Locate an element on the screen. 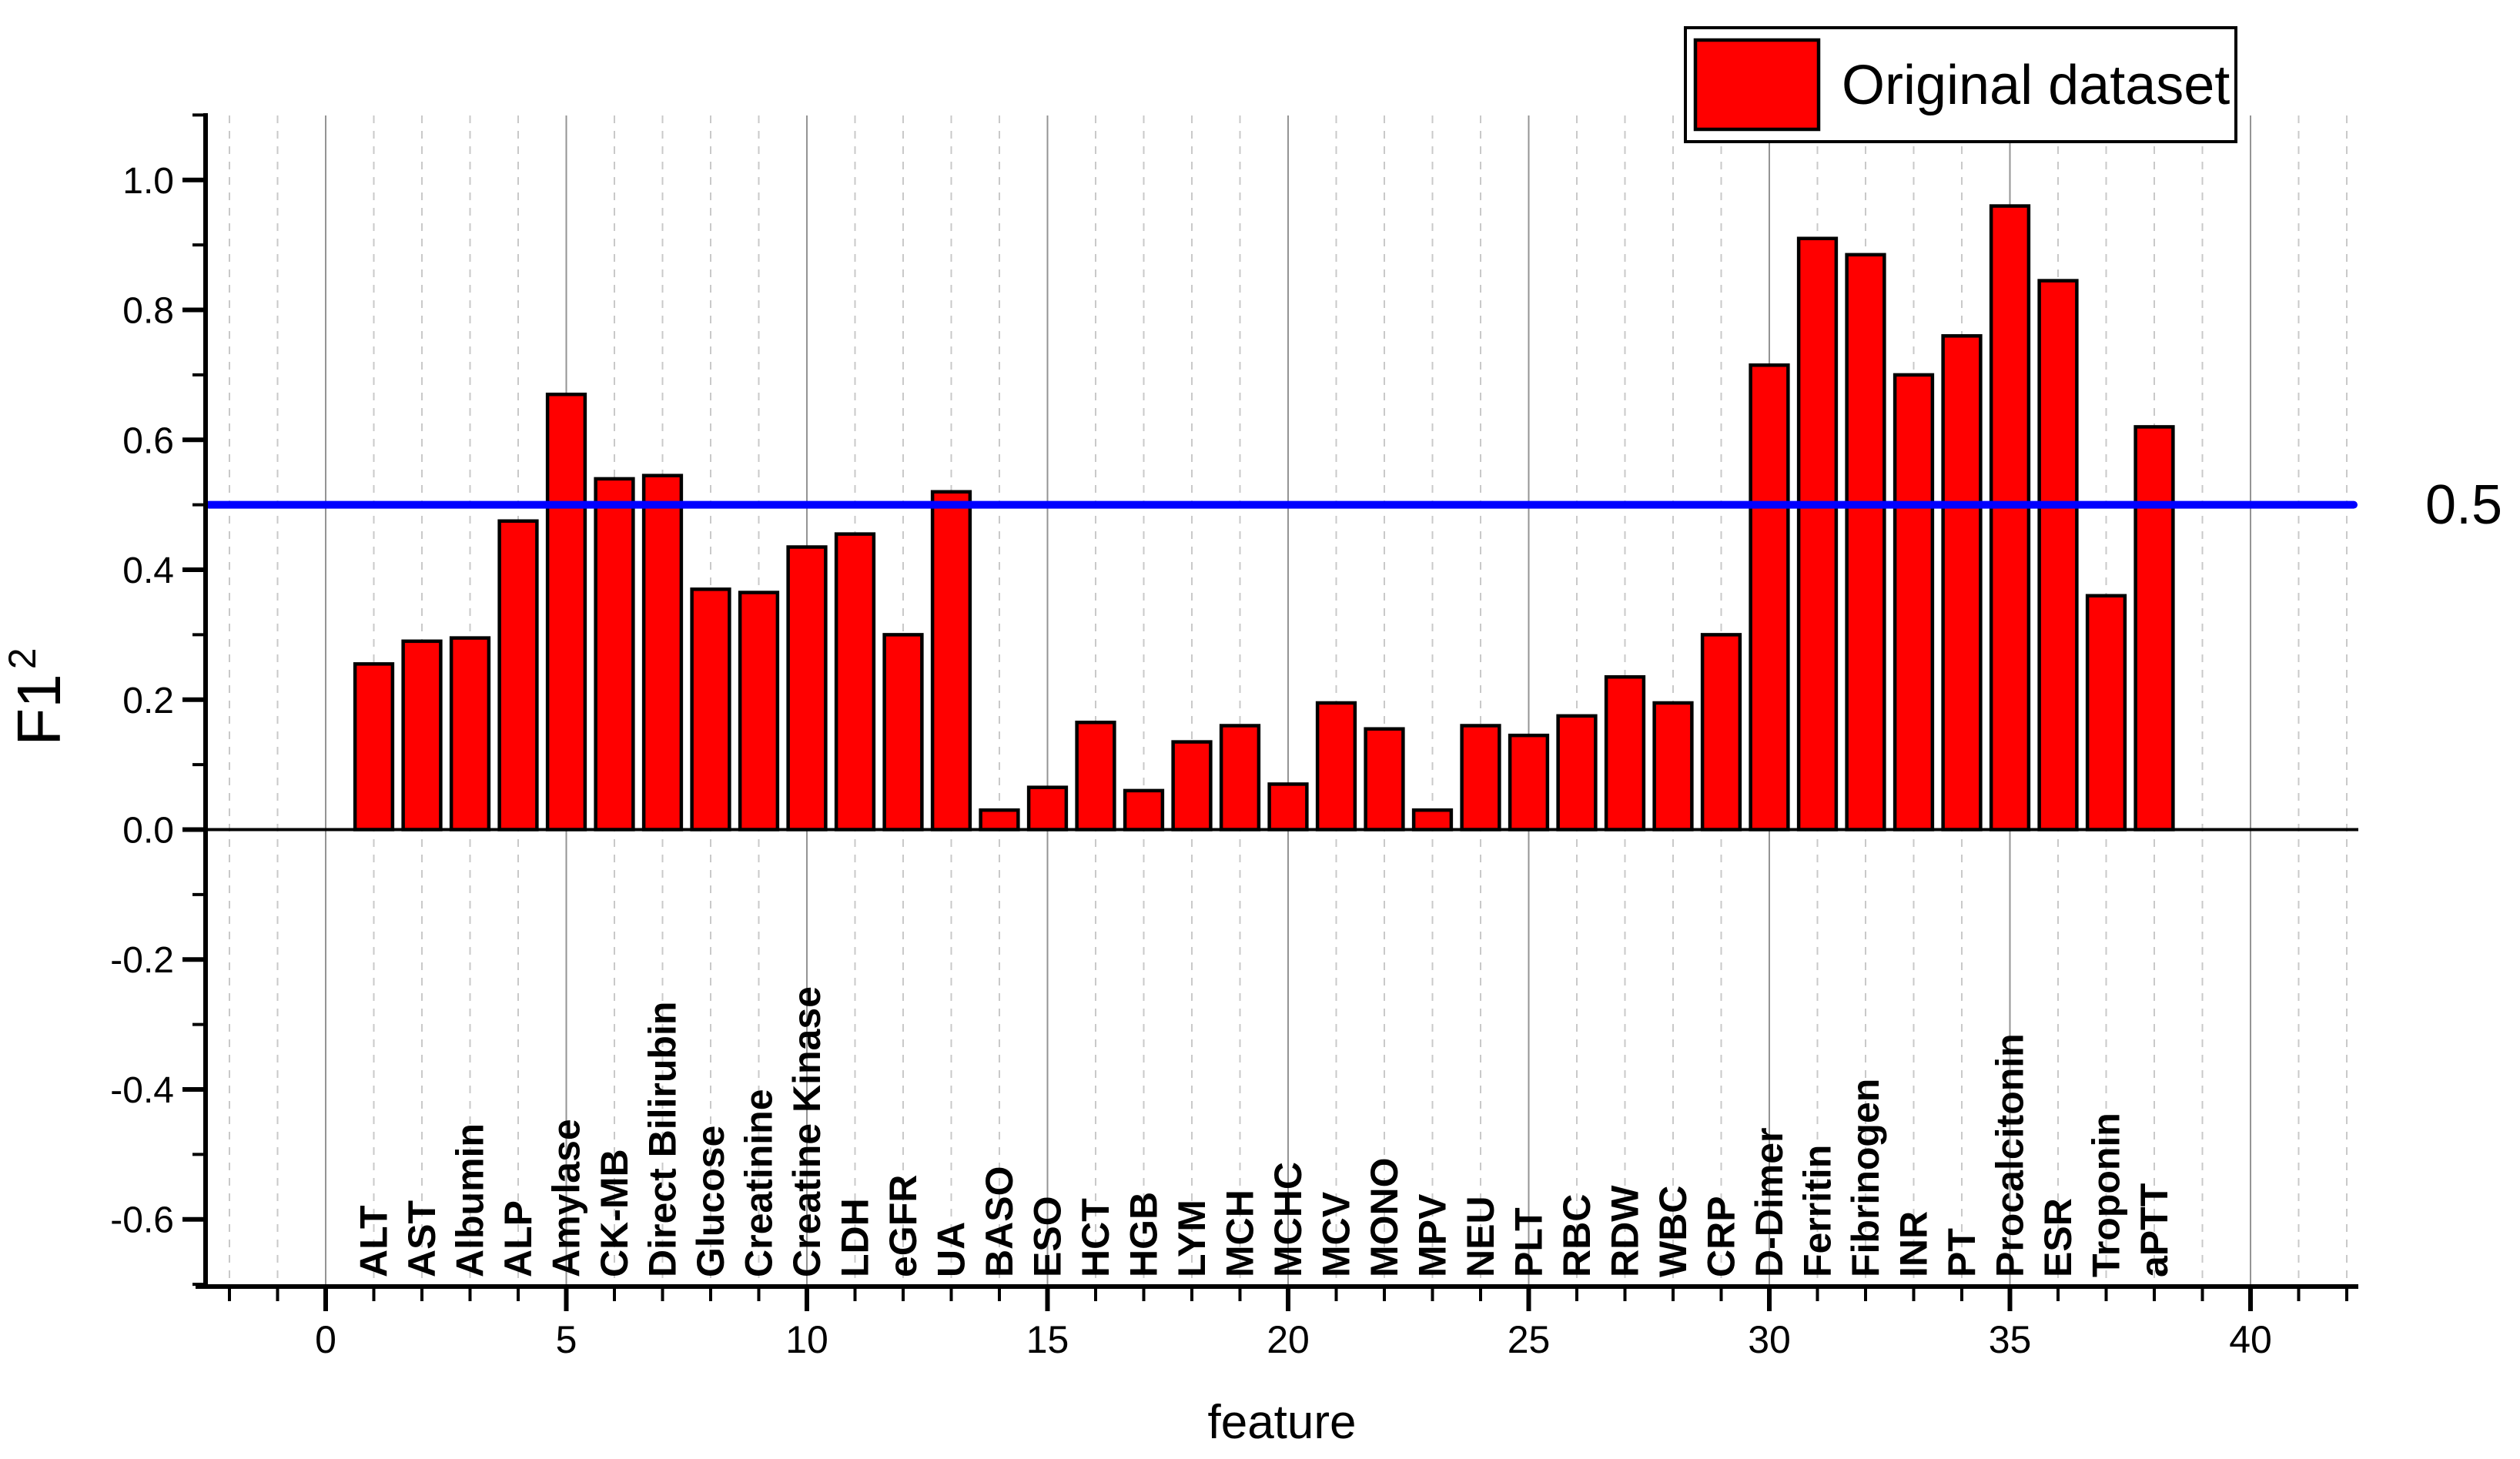 The width and height of the screenshot is (2520, 1459). y-tick-label-0.4: 0.4 is located at coordinates (148, 570).